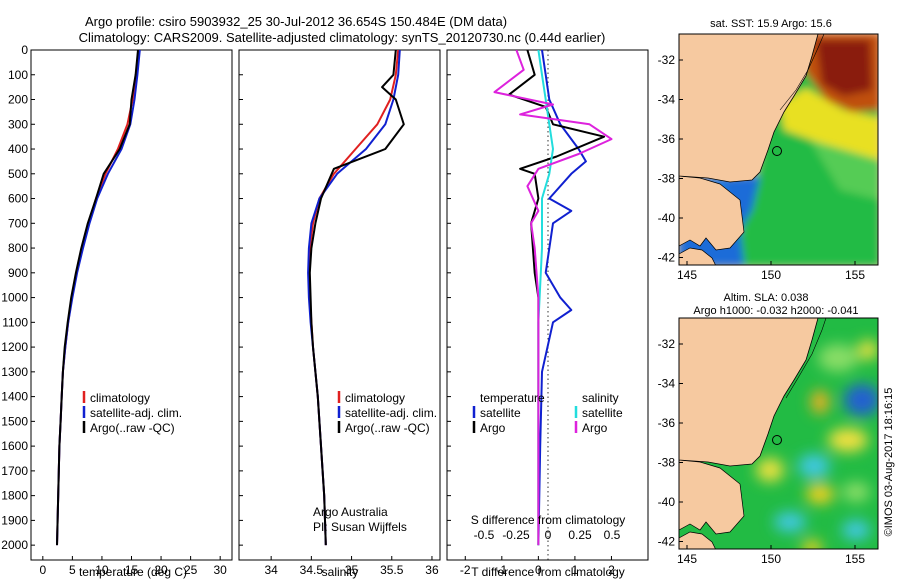 This screenshot has width=900, height=580. I want to click on legend-label-satellite: satellite-adj. clim., so click(391, 413).